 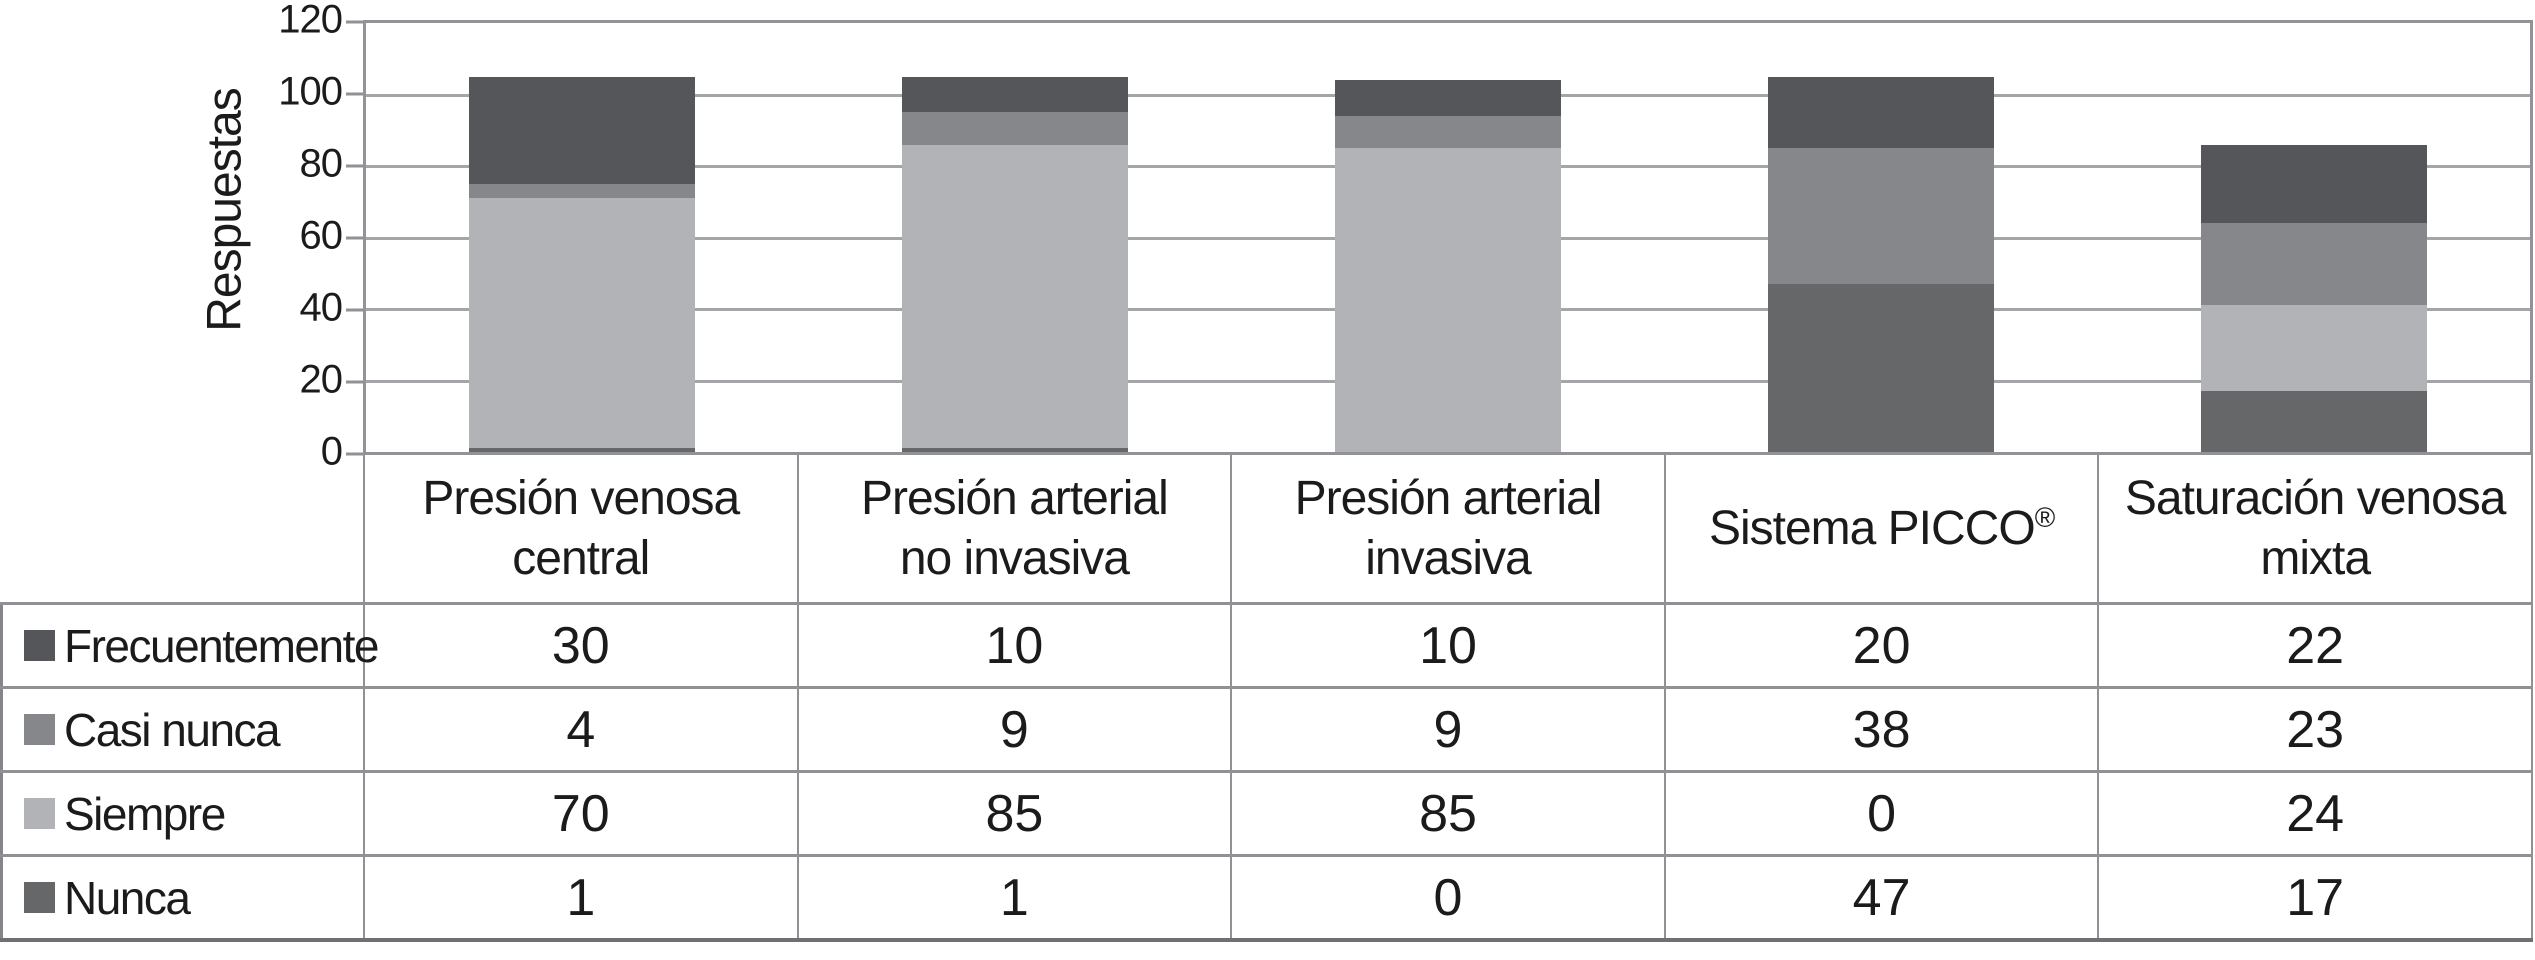 I want to click on y-axis-tick-label: 0, so click(x=331, y=451).